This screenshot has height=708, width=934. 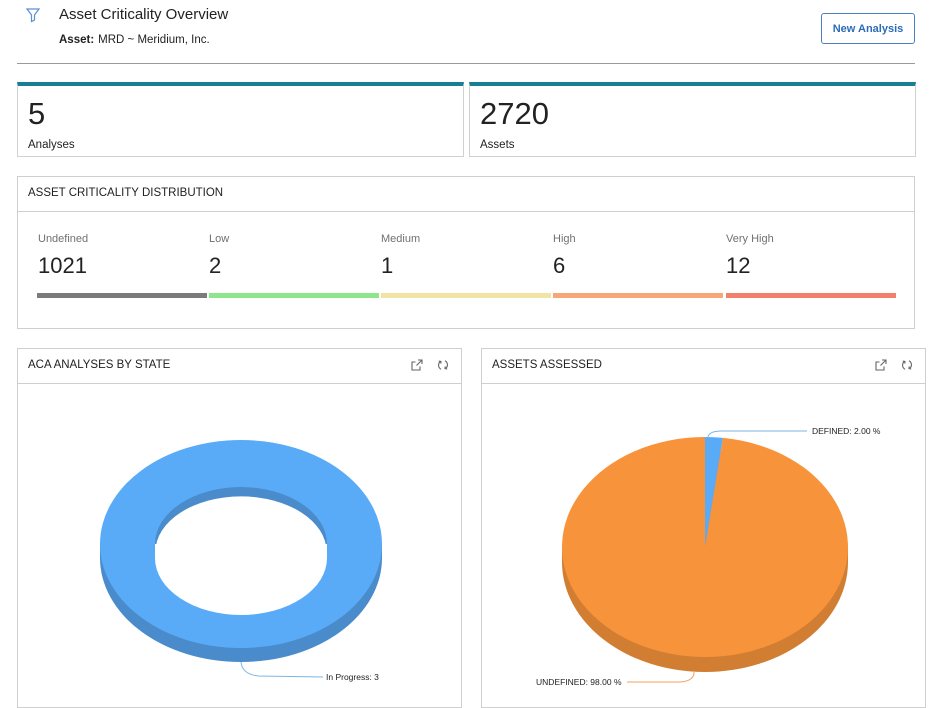 What do you see at coordinates (99, 365) in the screenshot?
I see `panel-title: ACA ANALYSES BY STATE` at bounding box center [99, 365].